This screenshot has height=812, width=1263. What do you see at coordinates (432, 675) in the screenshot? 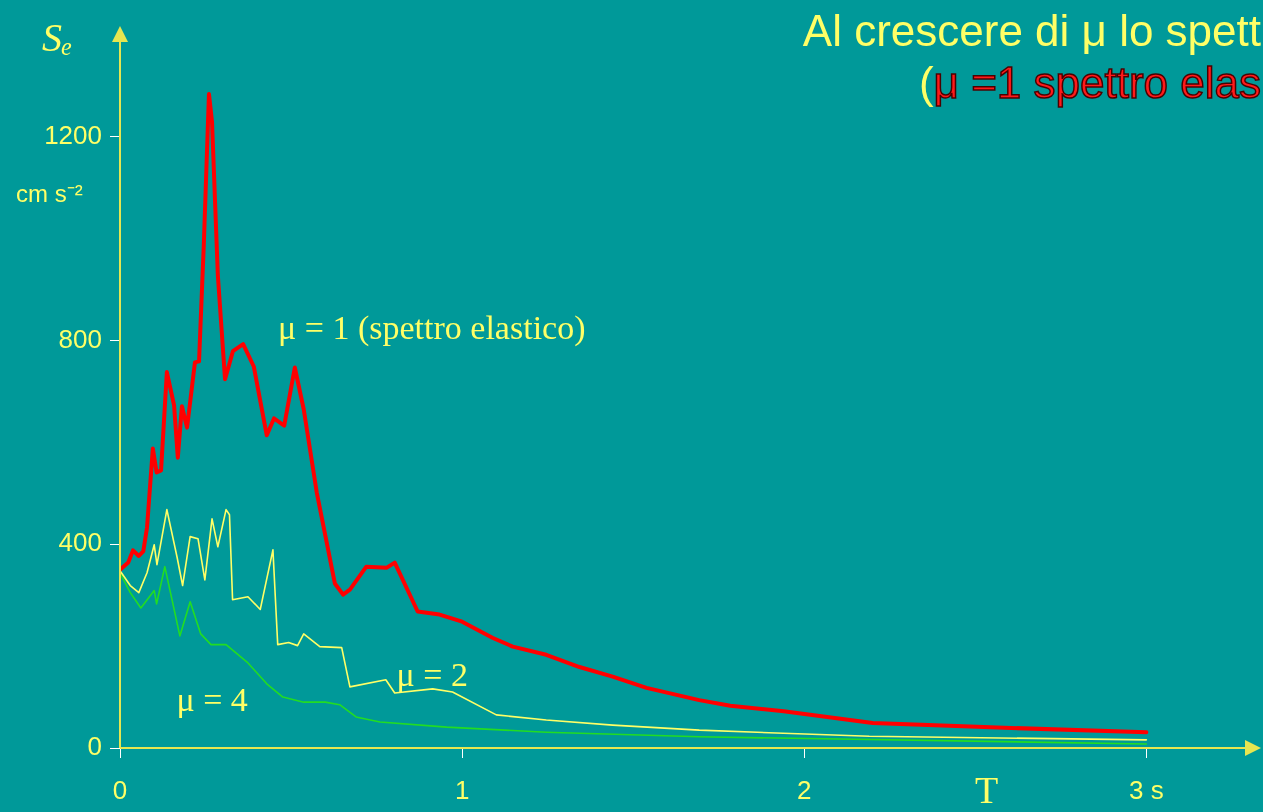
I see `series-label: μ = 2` at bounding box center [432, 675].